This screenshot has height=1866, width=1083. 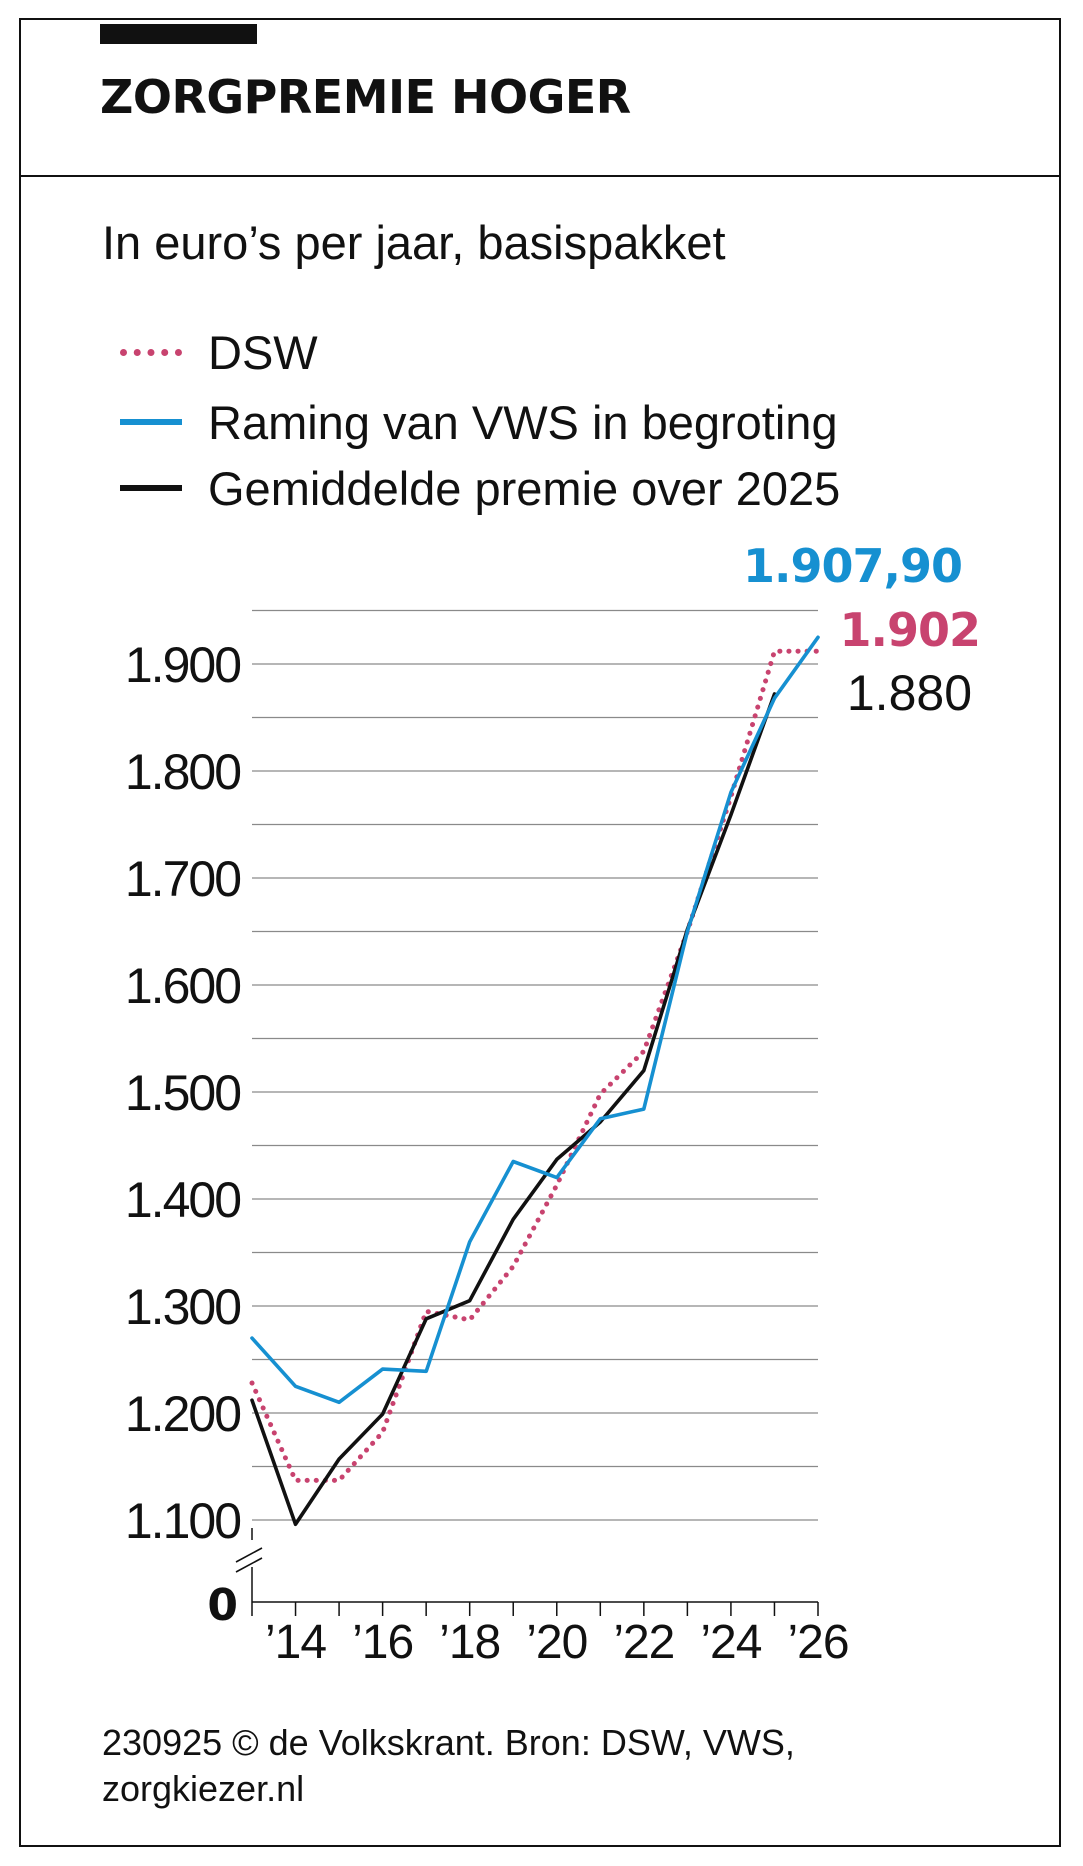 What do you see at coordinates (295, 1642) in the screenshot?
I see `x-tick-label: ’14` at bounding box center [295, 1642].